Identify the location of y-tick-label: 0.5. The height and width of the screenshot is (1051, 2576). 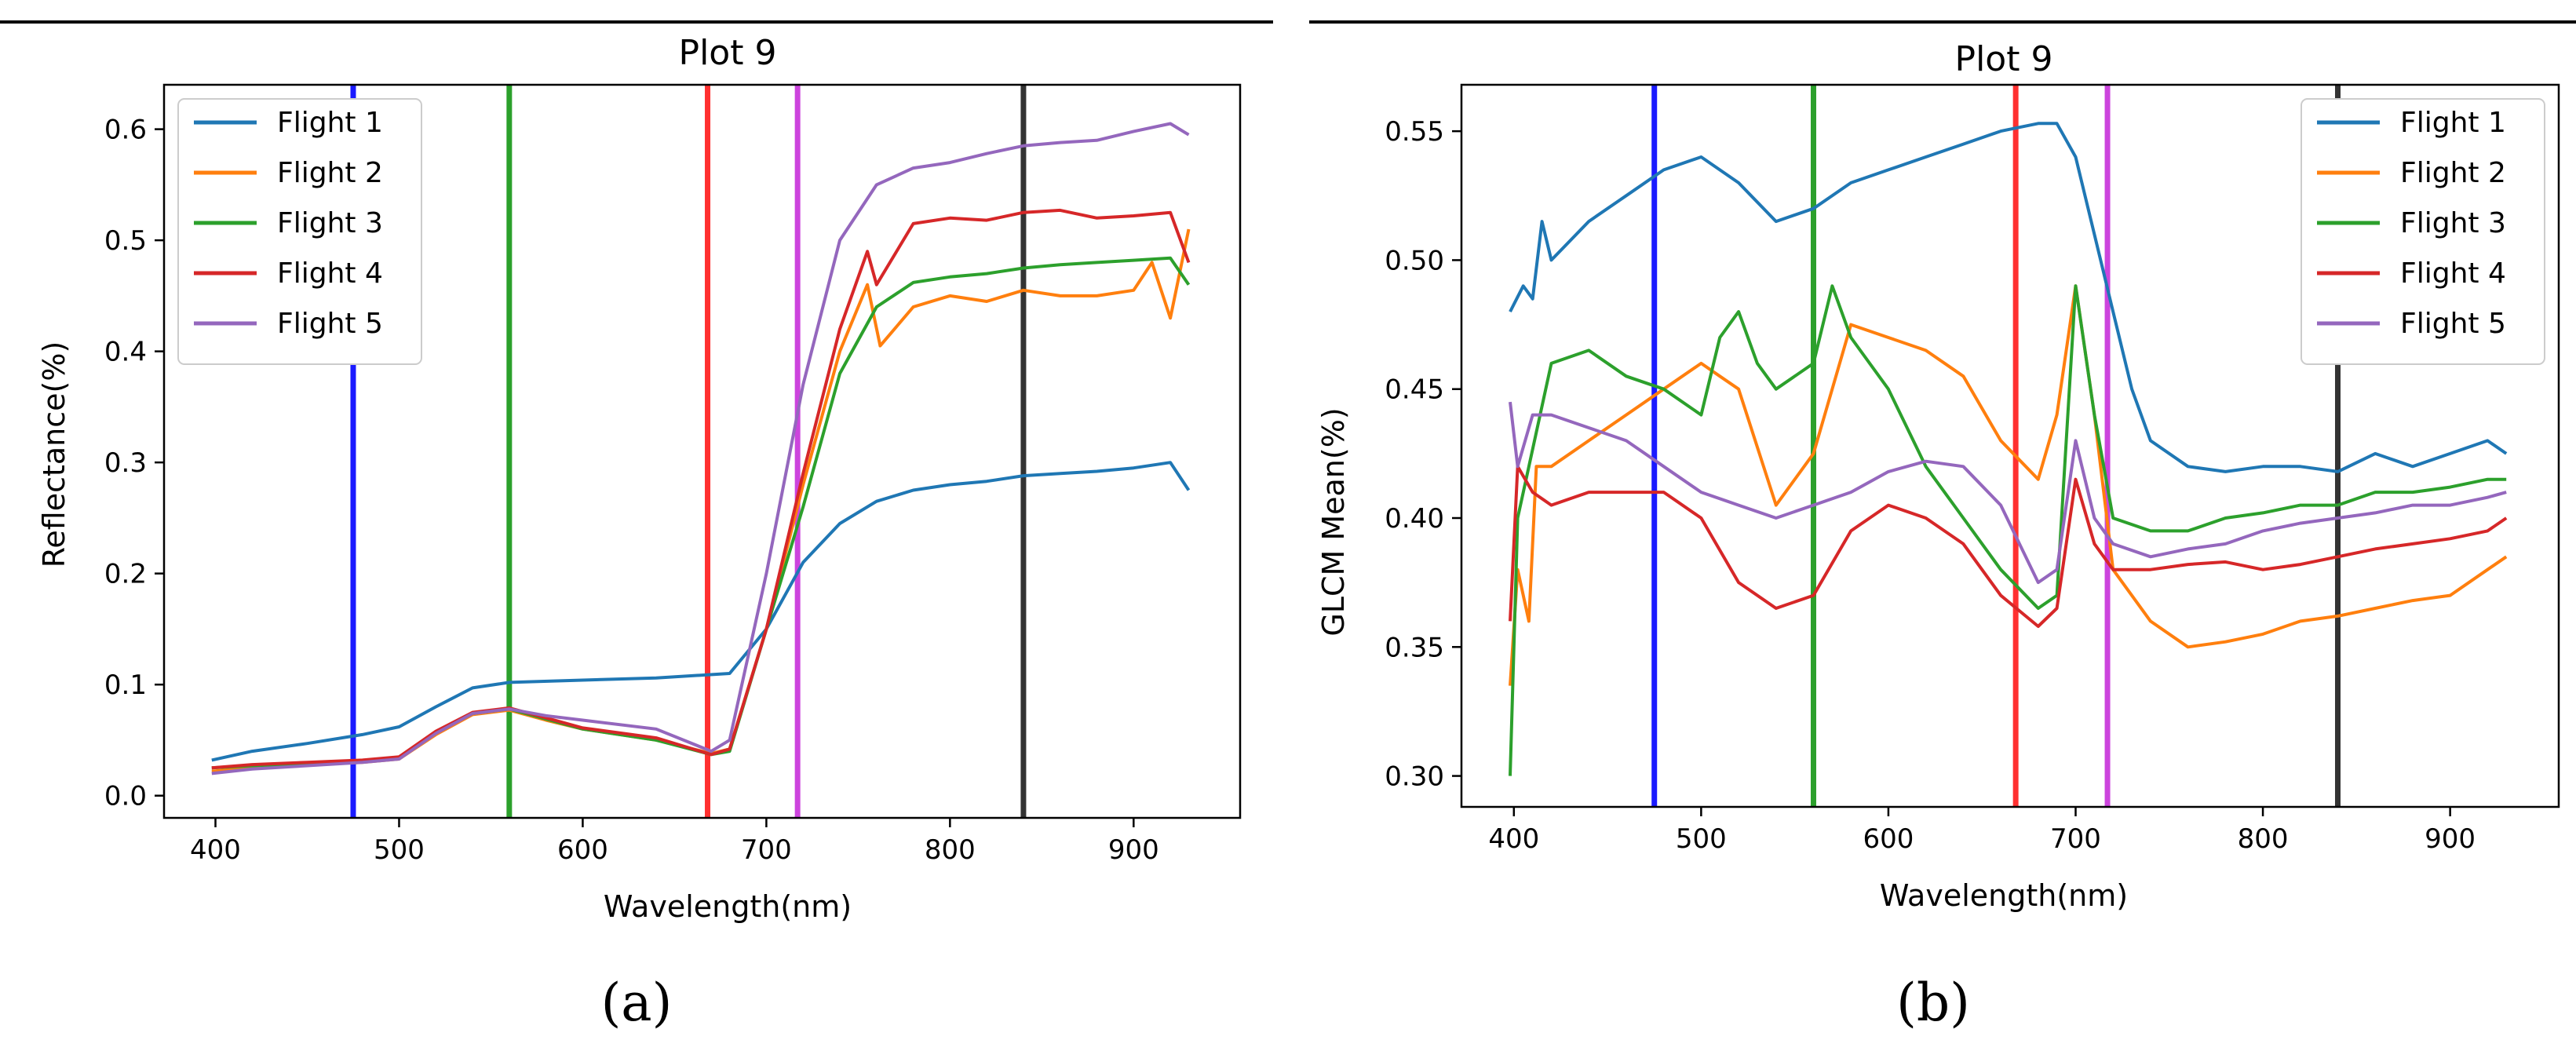
(126, 241).